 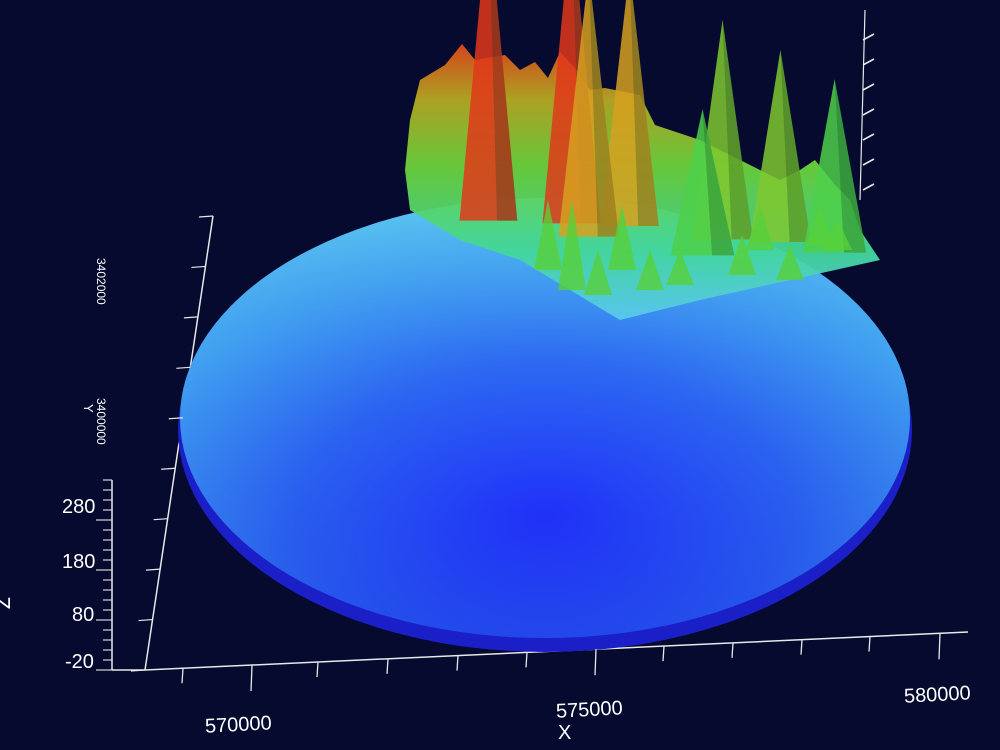 I want to click on x-tick-label-575000: 575000, so click(x=589, y=710).